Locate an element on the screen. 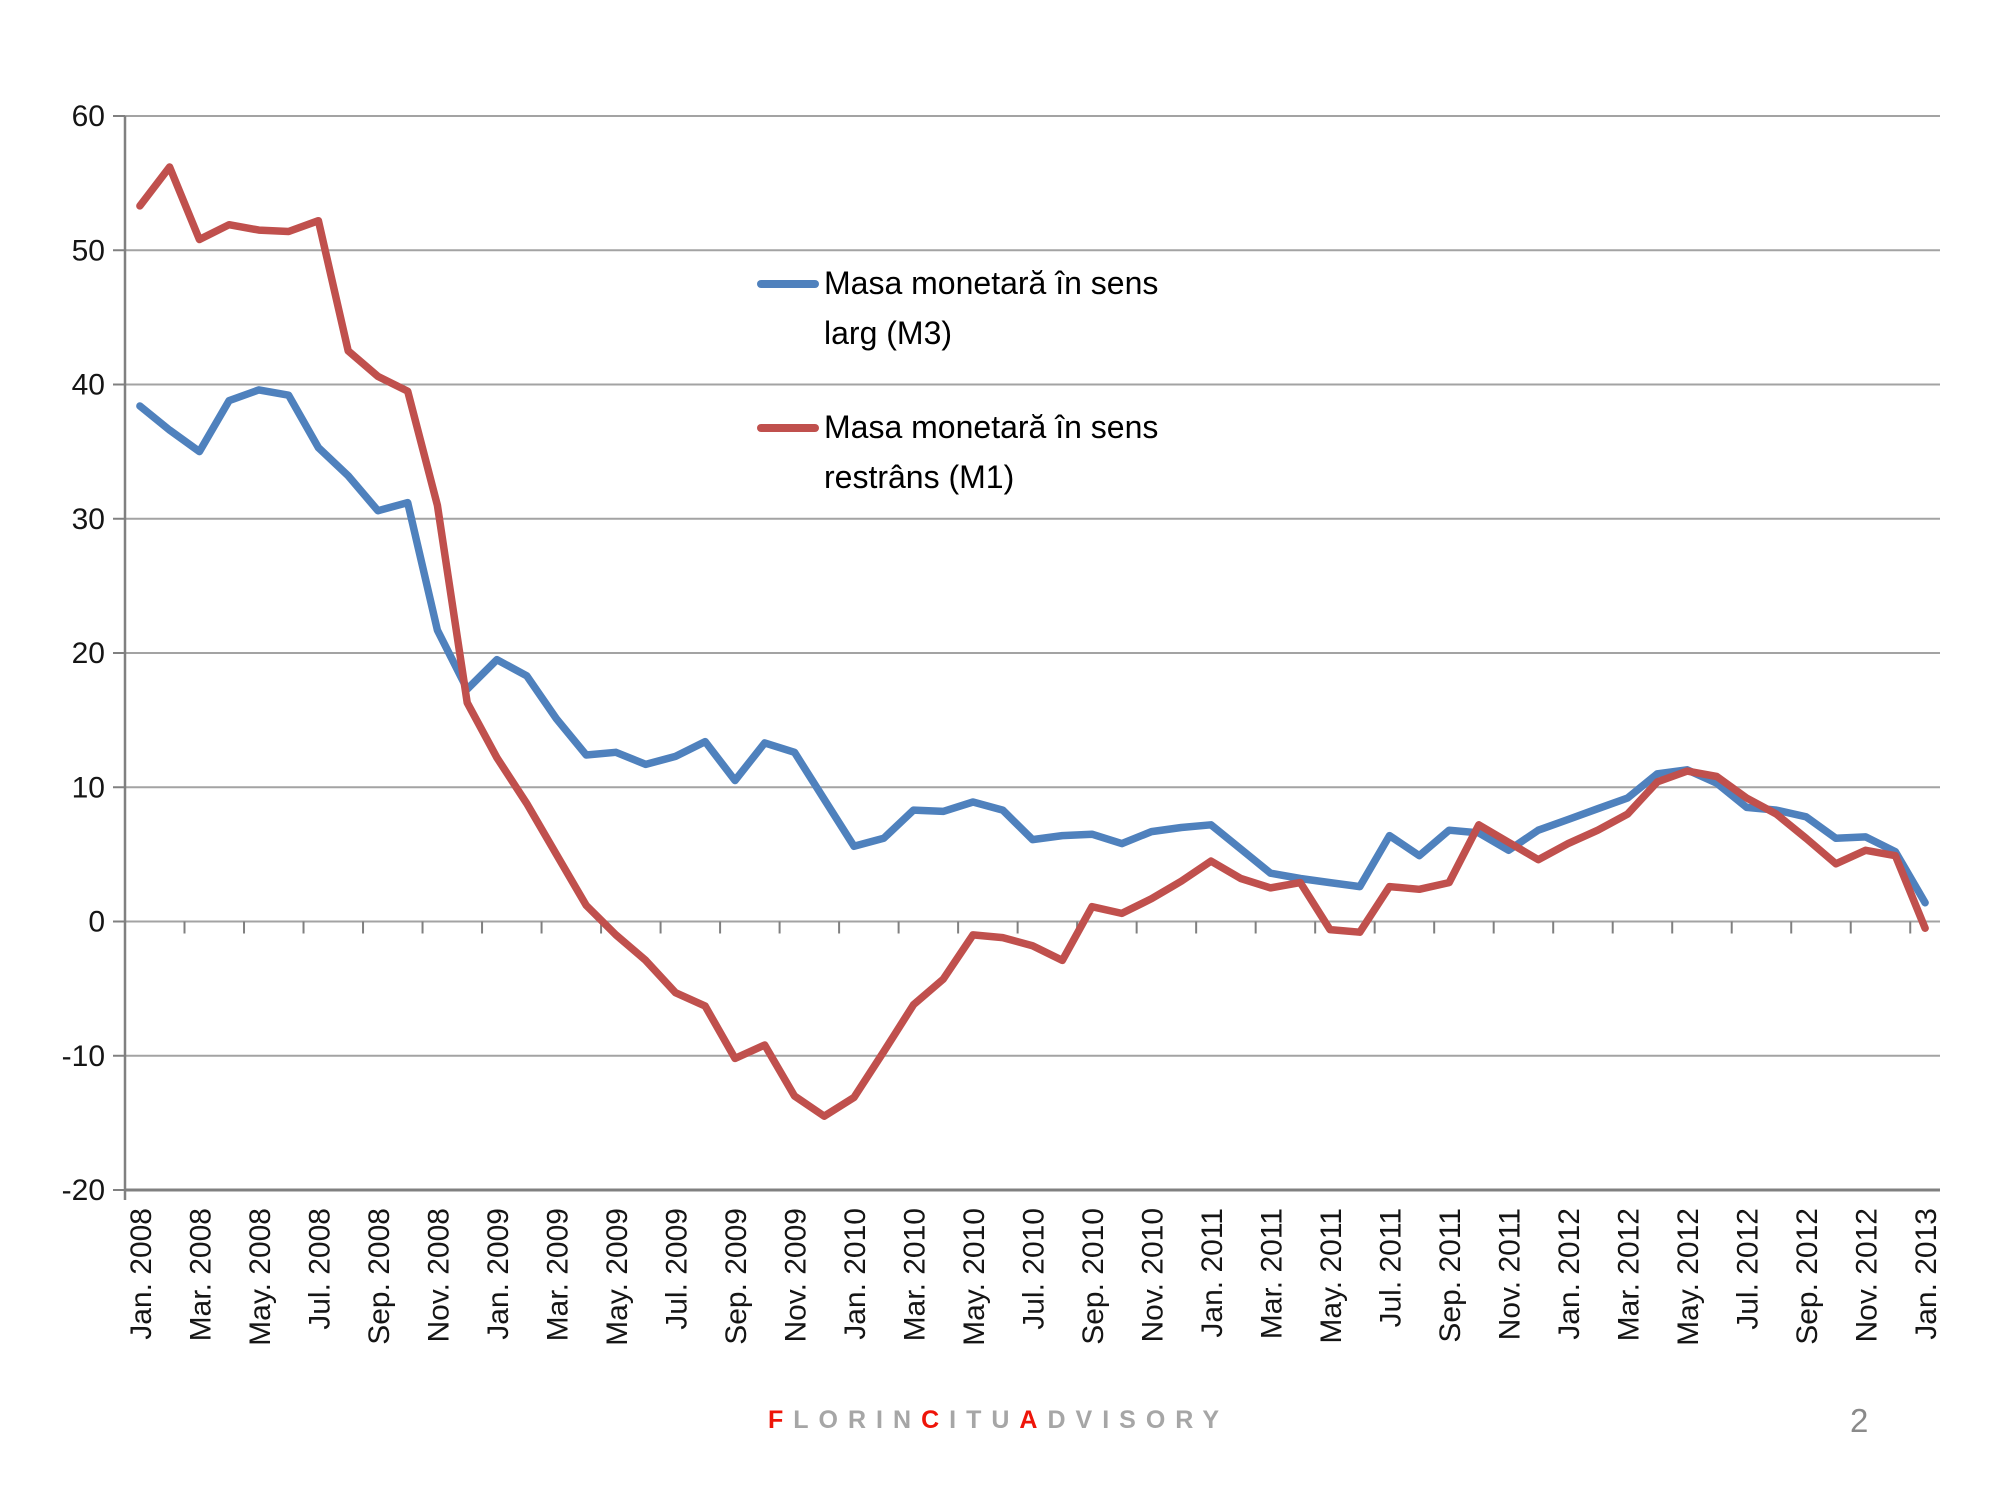 The image size is (2000, 1500). legend-label: Masa monetară în sens restrâns (M1) is located at coordinates (991, 452).